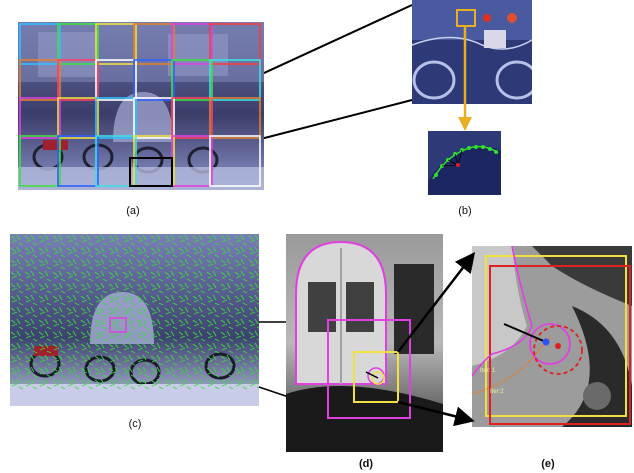 The width and height of the screenshot is (634, 473). Describe the element at coordinates (366, 464) in the screenshot. I see `caption-d: (d)` at that location.